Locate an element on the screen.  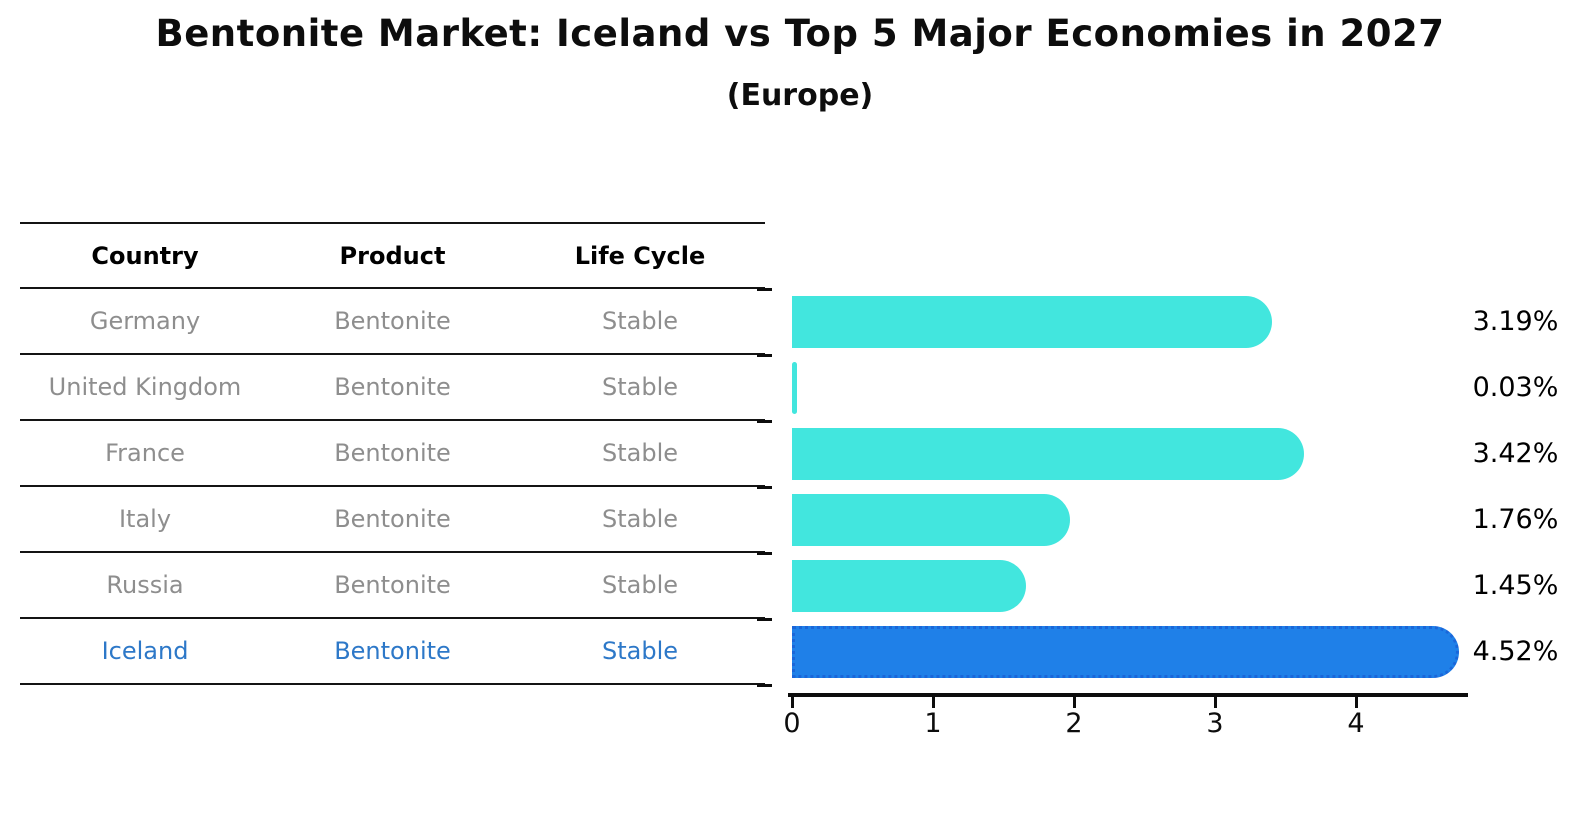
bar-value-label: 1.76% is located at coordinates (1515, 519).